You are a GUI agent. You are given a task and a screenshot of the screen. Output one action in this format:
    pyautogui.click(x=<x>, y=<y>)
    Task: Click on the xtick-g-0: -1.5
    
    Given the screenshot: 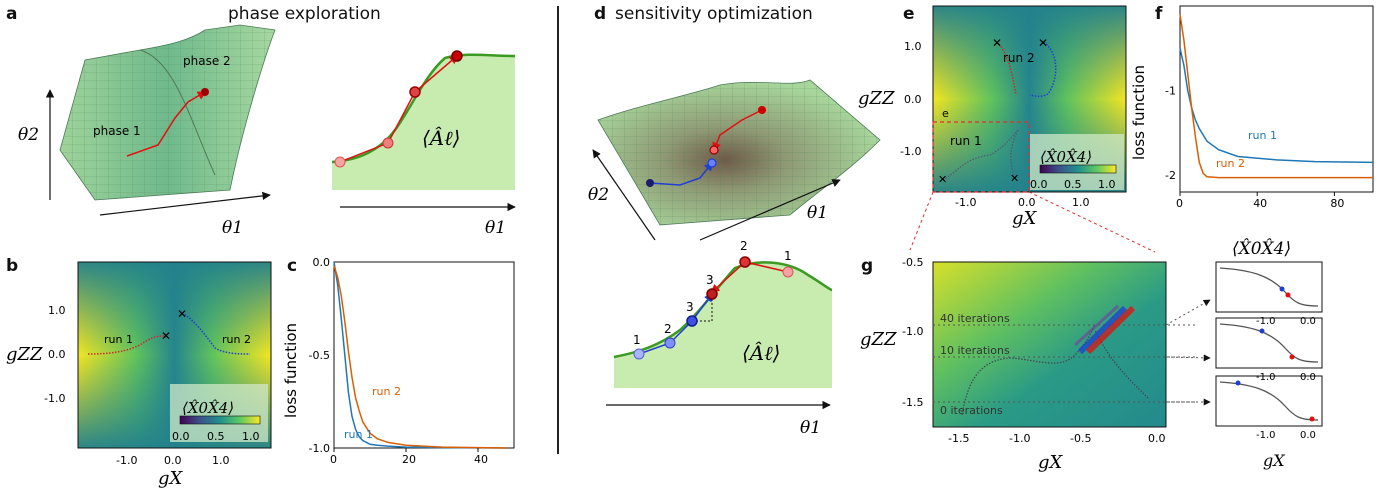 What is the action you would take?
    pyautogui.click(x=958, y=438)
    